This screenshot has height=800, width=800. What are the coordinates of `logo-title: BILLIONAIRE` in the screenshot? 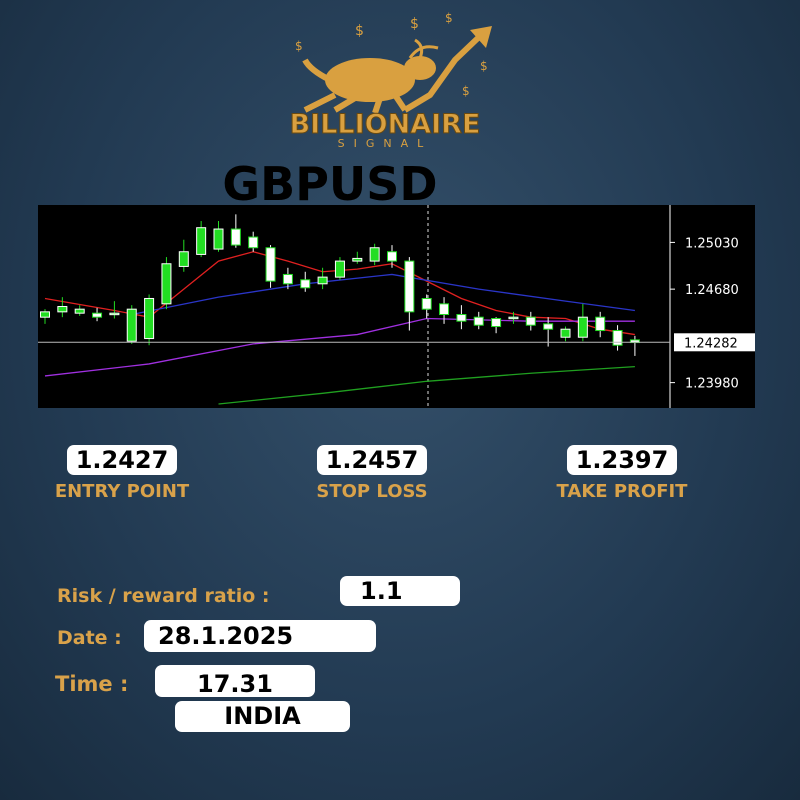 It's located at (385, 124).